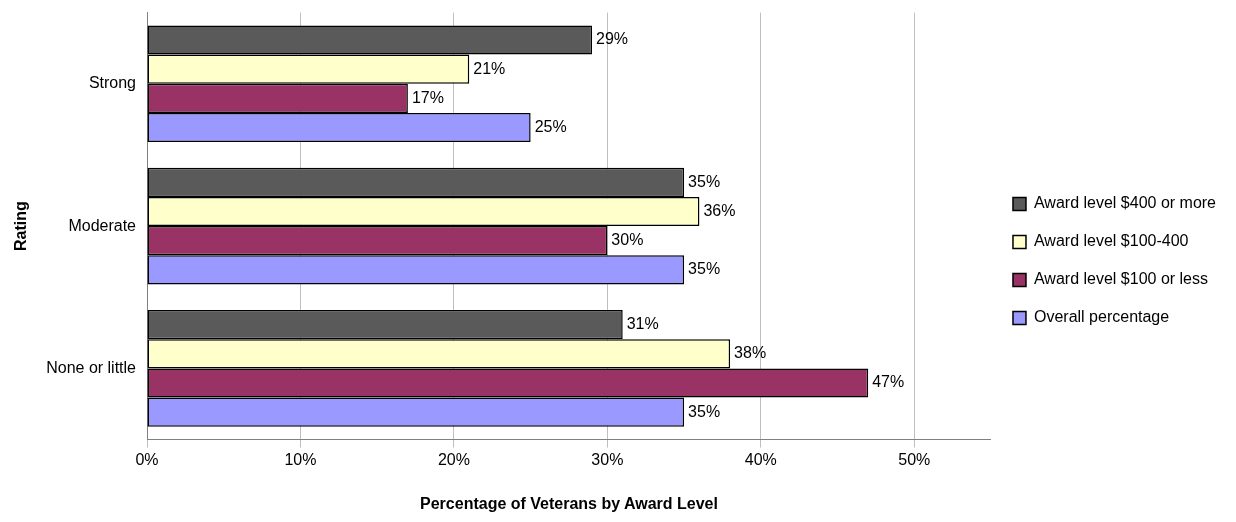 The height and width of the screenshot is (522, 1236). I want to click on x-tick-label: 20%, so click(453, 459).